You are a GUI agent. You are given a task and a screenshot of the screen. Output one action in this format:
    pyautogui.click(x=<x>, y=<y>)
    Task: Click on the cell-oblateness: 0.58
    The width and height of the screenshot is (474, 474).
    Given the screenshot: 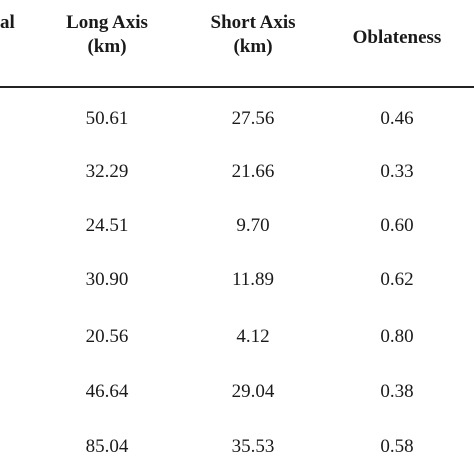 What is the action you would take?
    pyautogui.click(x=397, y=446)
    